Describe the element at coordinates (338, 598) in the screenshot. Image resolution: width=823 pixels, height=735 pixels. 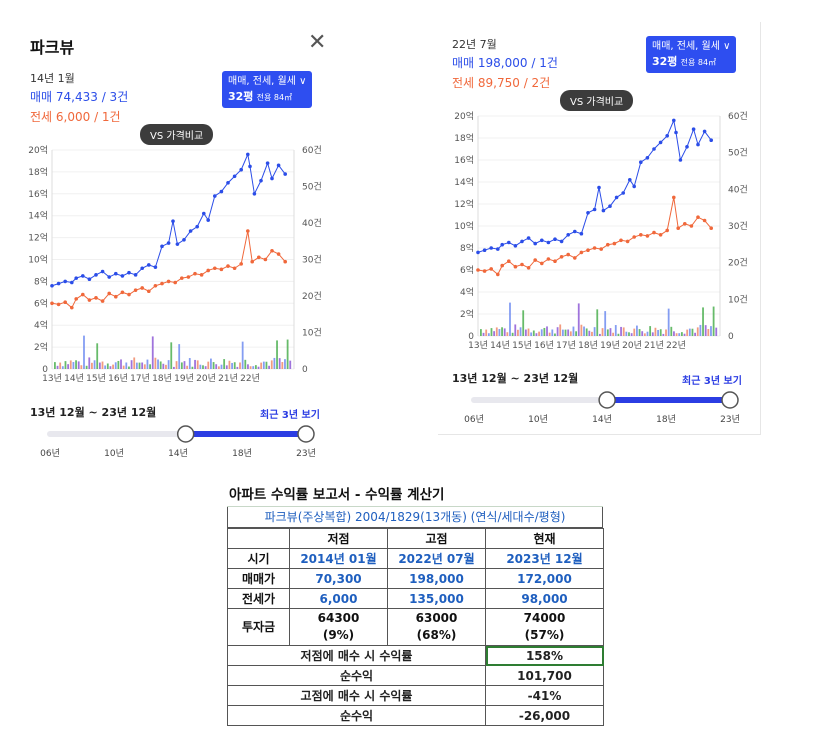
I see `table-cell: 6,000` at that location.